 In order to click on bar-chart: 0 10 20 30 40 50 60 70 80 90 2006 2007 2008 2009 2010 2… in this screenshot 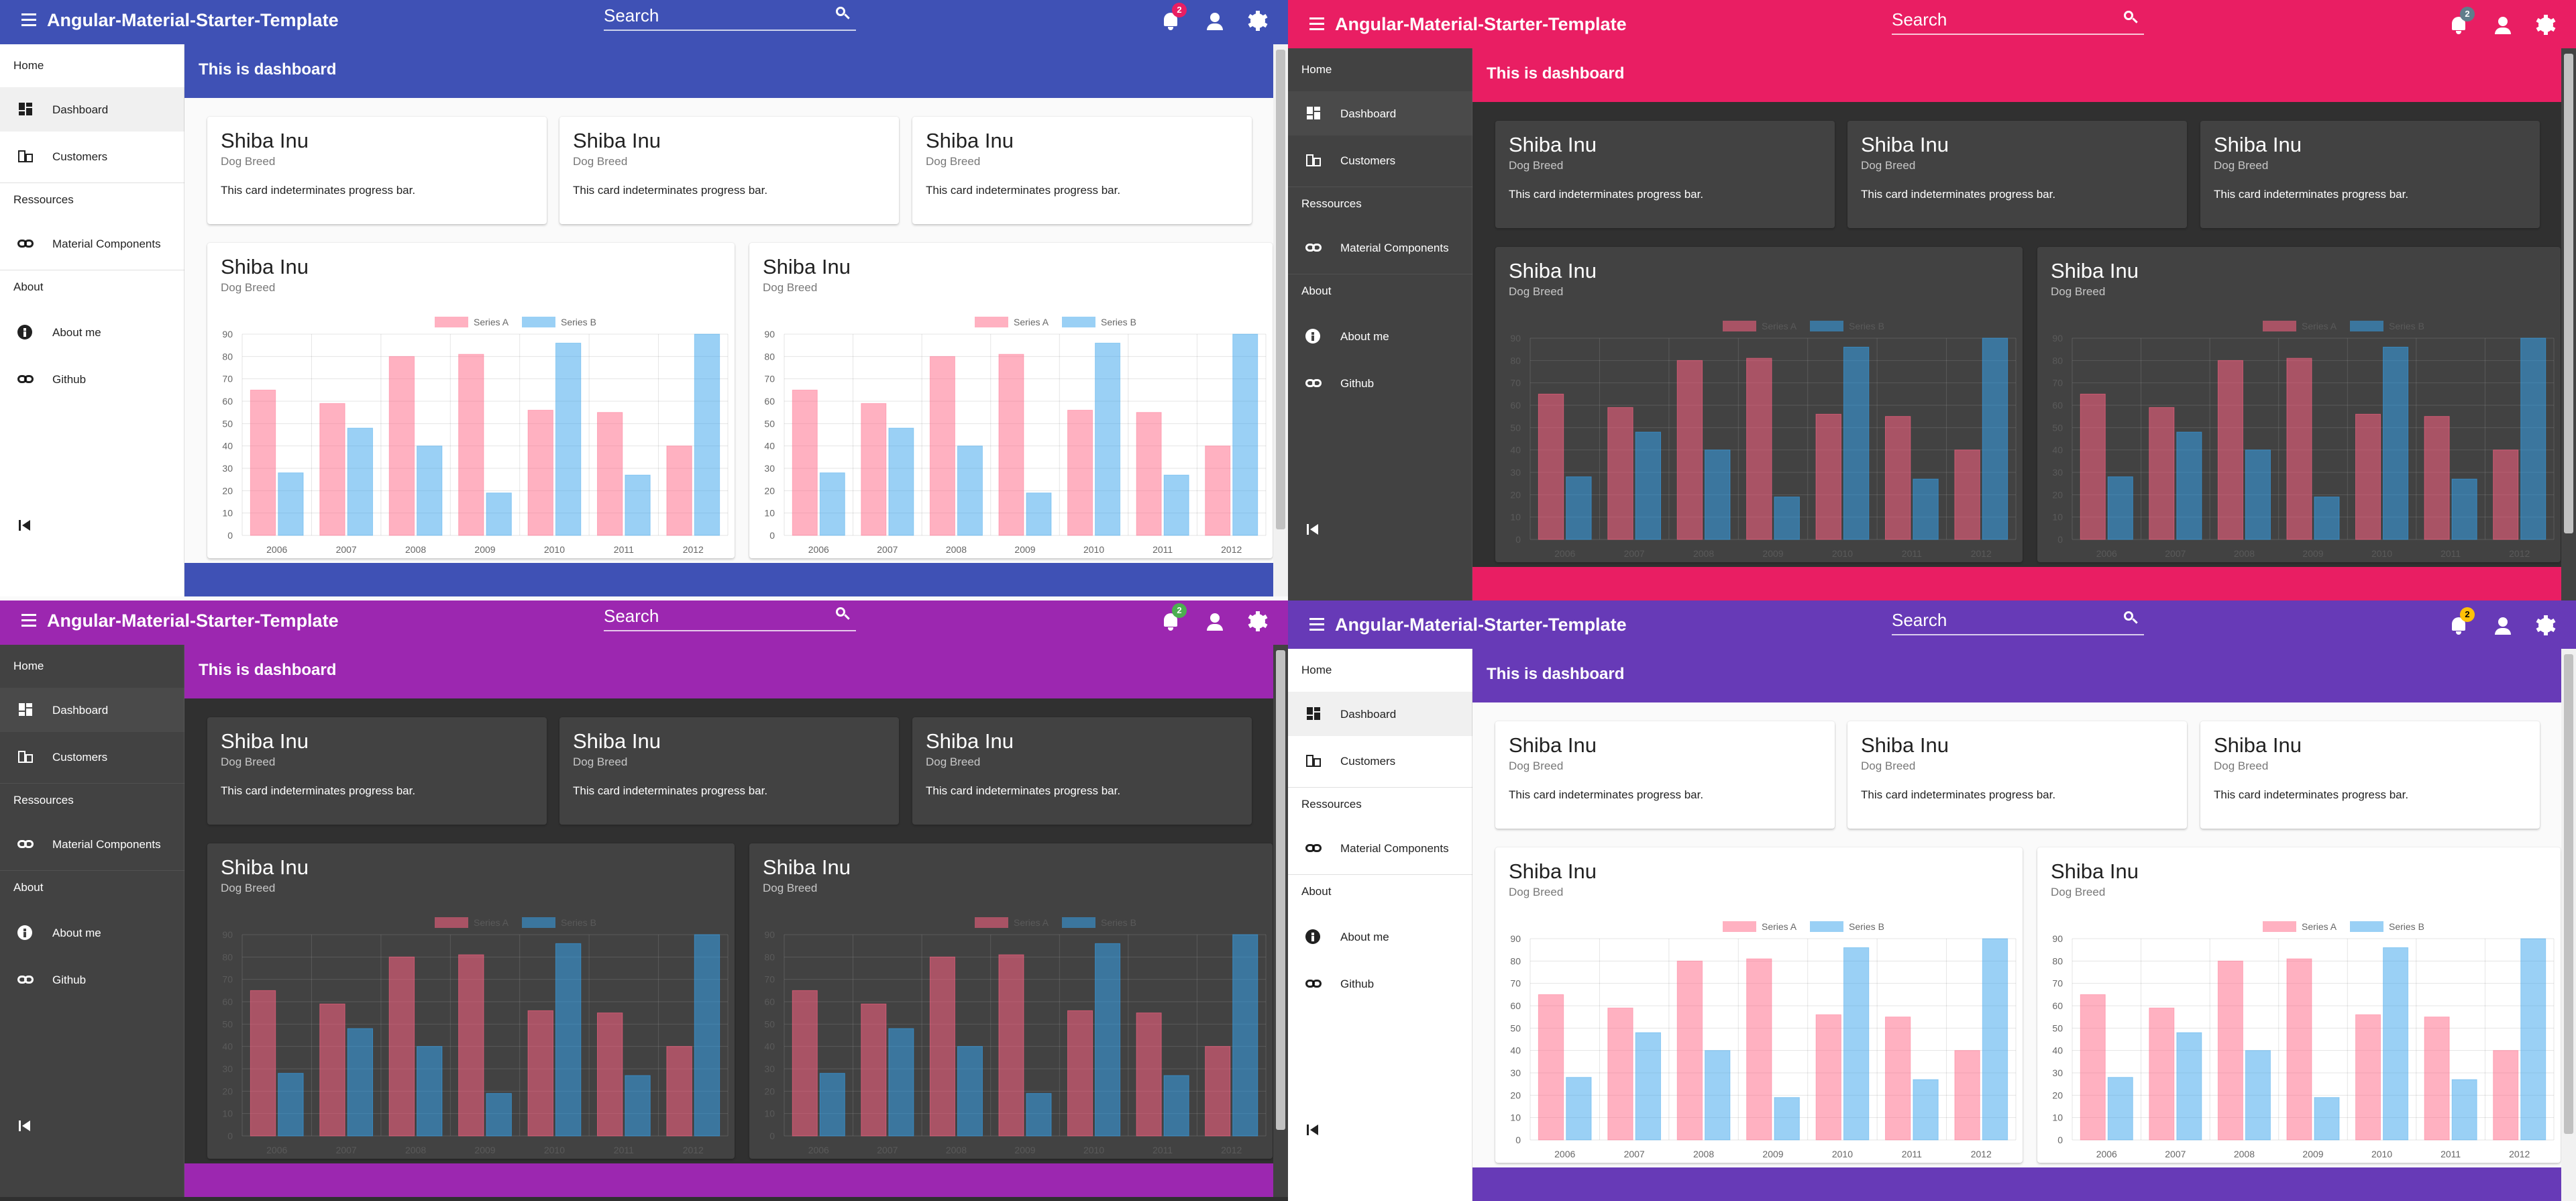, I will do `click(1015, 436)`.